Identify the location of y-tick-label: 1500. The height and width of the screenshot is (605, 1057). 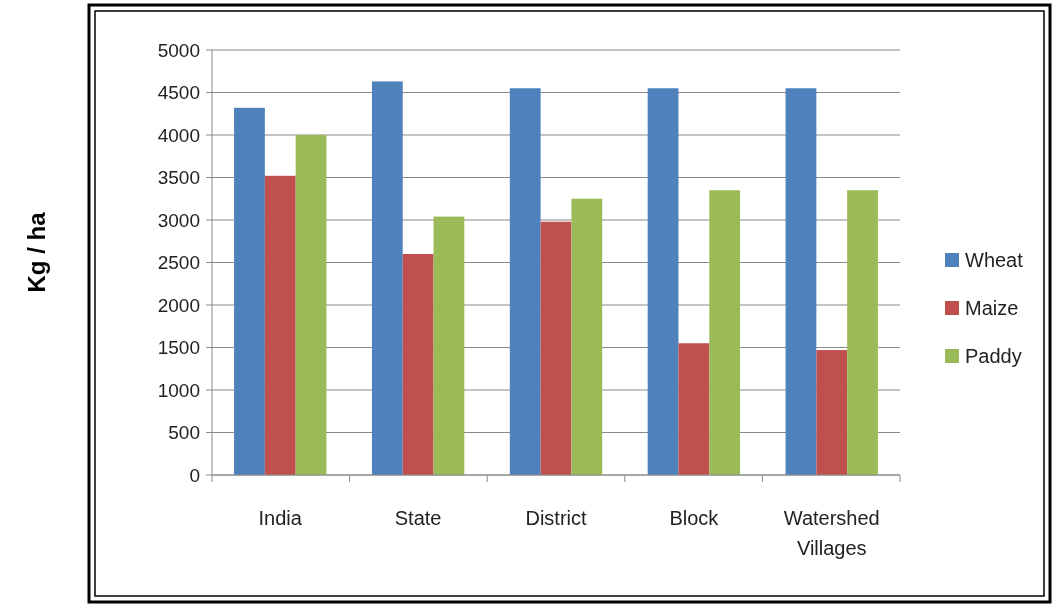
(178, 348).